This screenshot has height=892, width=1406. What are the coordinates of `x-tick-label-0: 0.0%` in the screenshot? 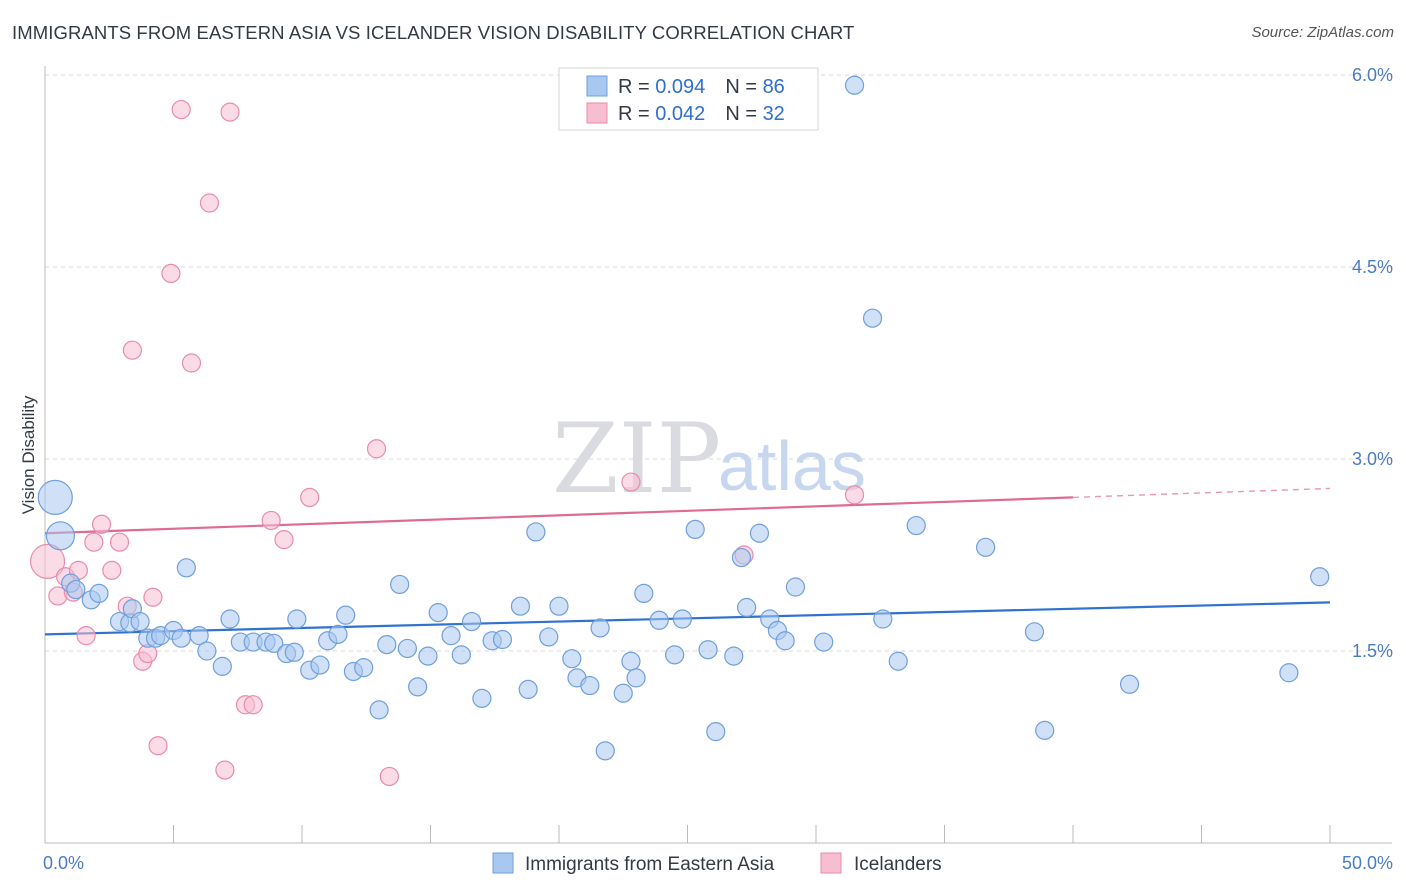 It's located at (63, 863).